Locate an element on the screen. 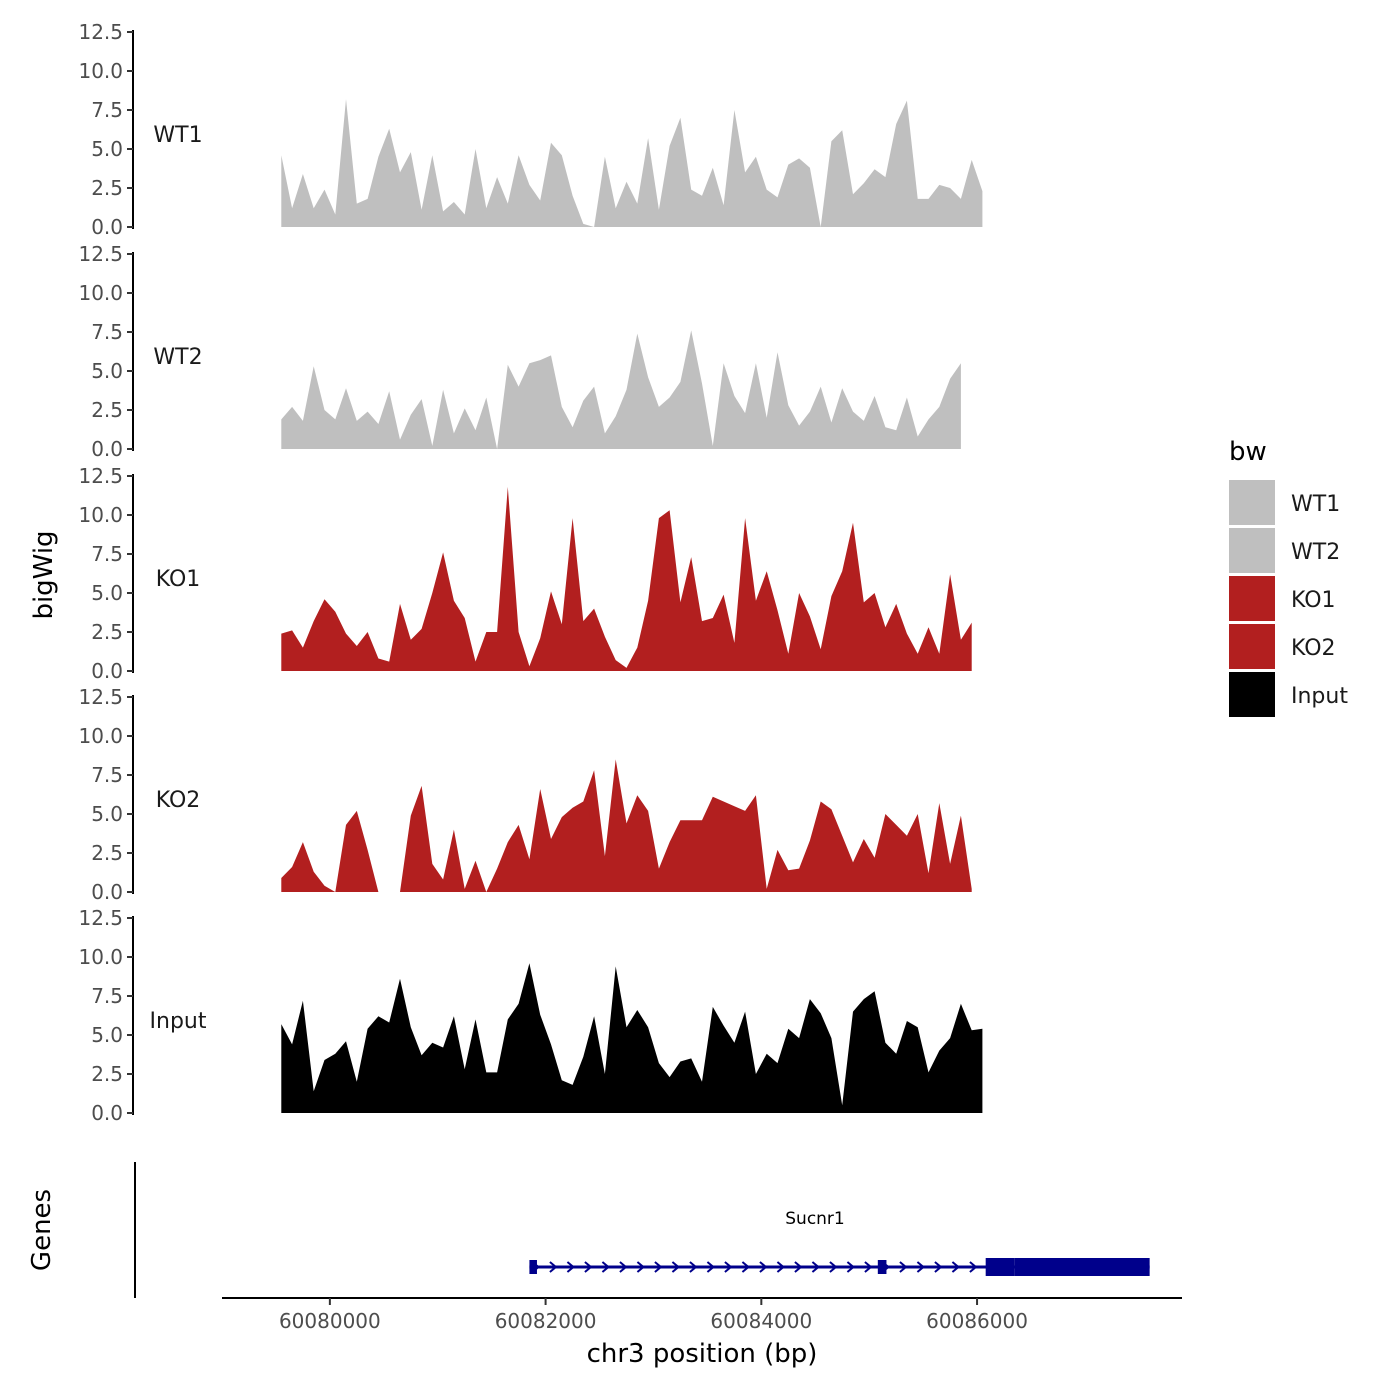 Image resolution: width=1400 pixels, height=1400 pixels. coverage-area-input is located at coordinates (632, 1038).